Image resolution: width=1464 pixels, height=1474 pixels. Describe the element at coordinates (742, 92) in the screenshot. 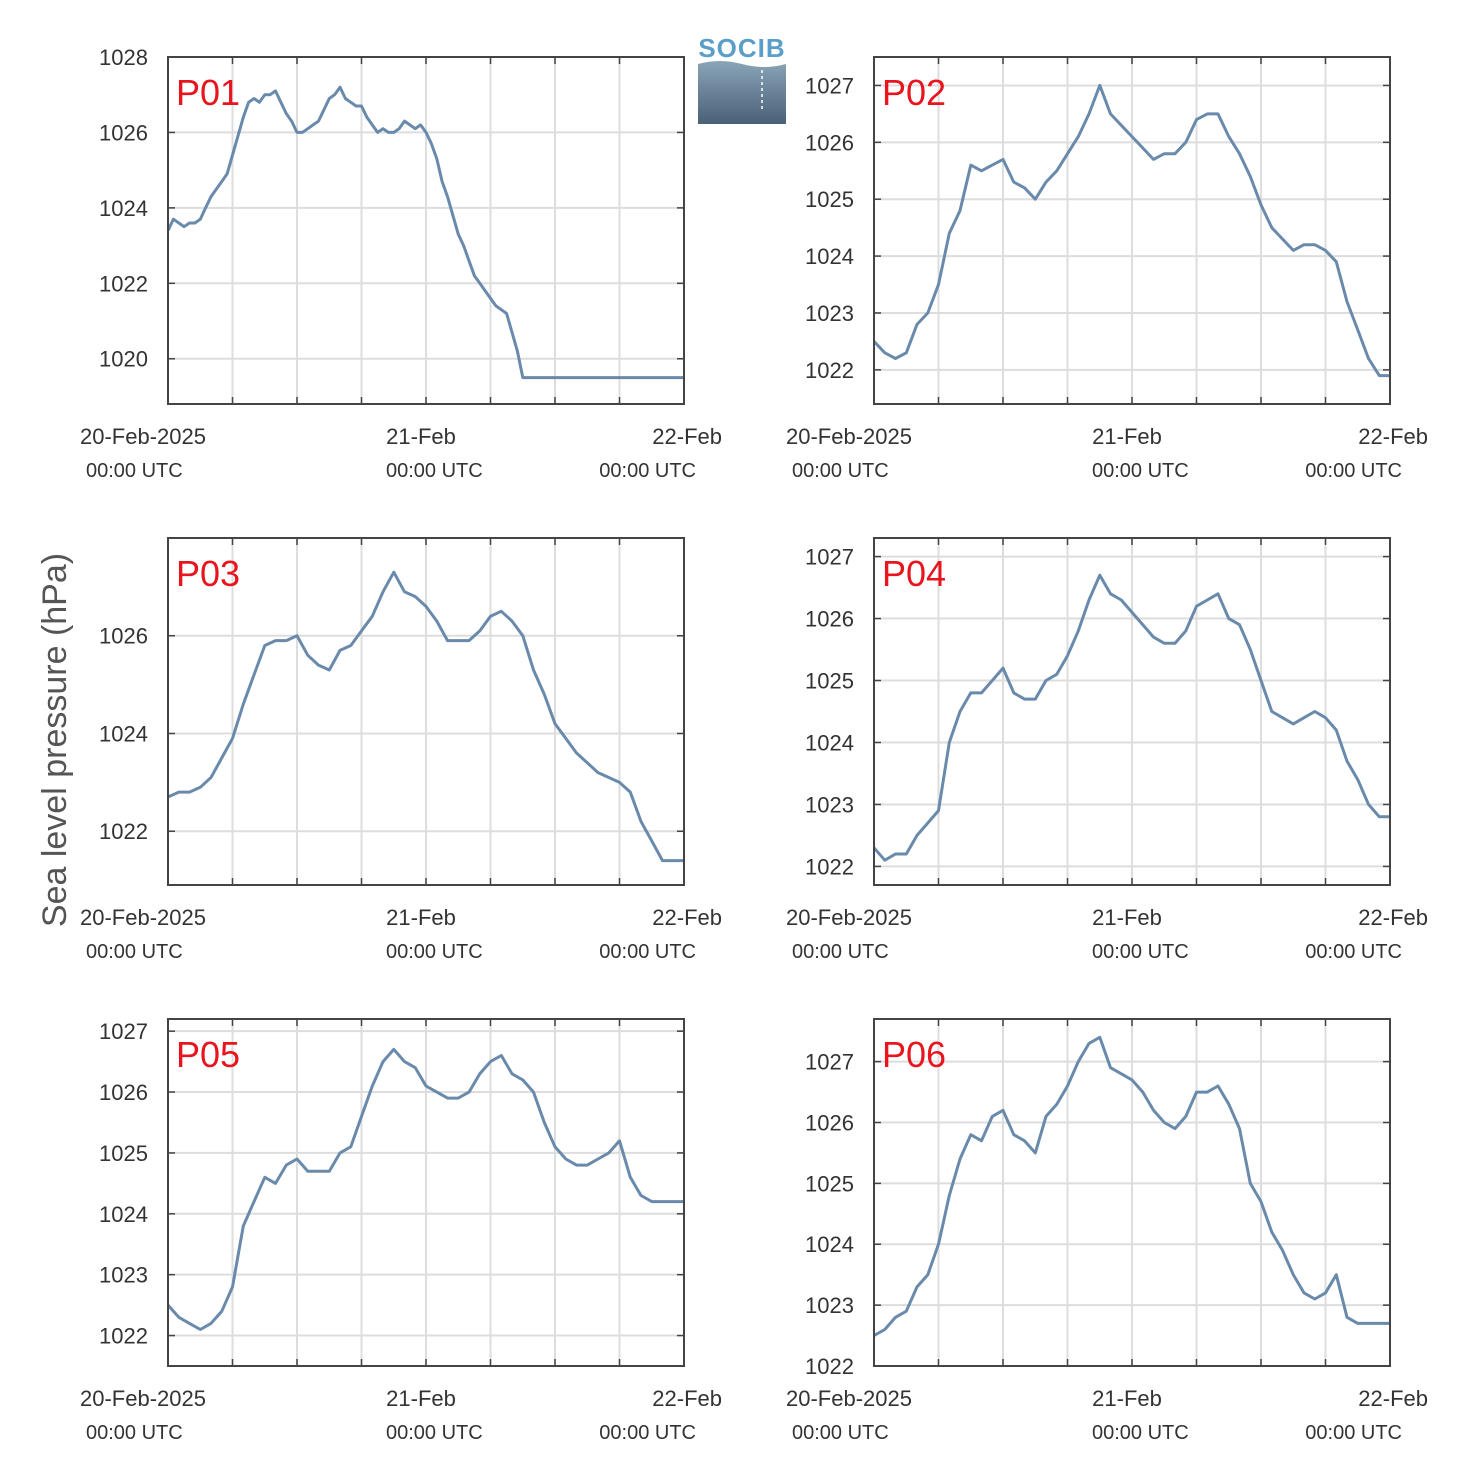

I see `socib-logo-mark` at that location.